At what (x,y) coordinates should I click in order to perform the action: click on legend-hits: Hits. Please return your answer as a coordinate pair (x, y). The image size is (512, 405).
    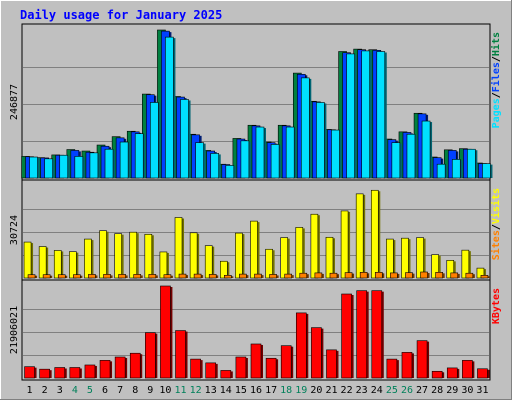
    Looking at the image, I should click on (496, 44).